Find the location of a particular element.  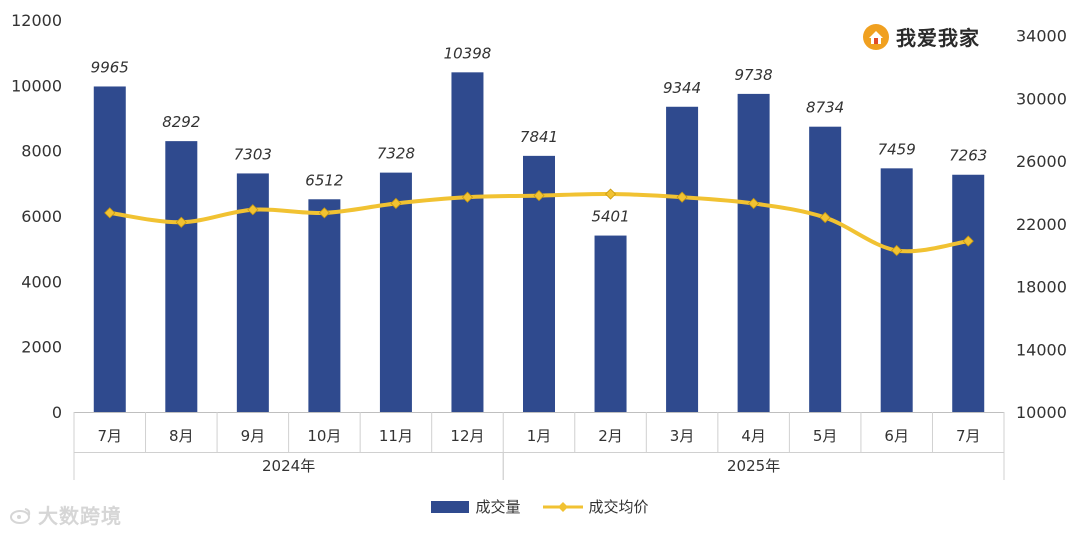

x-tick-label: 4月 is located at coordinates (753, 436).